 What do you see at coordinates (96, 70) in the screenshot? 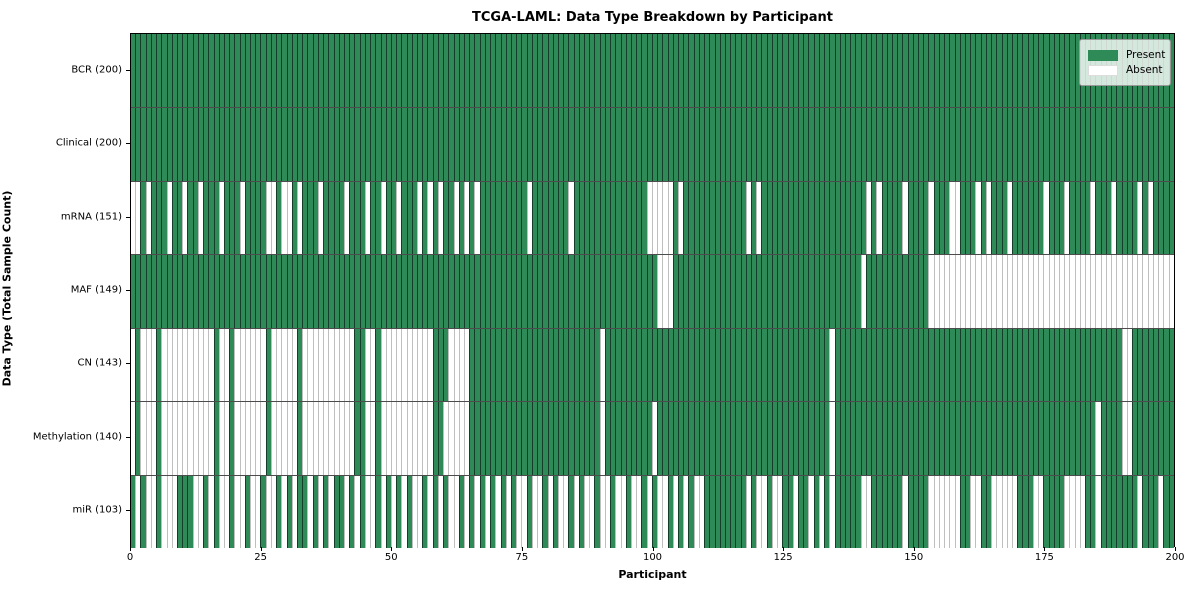
I see `row-label: BCR (200)` at bounding box center [96, 70].